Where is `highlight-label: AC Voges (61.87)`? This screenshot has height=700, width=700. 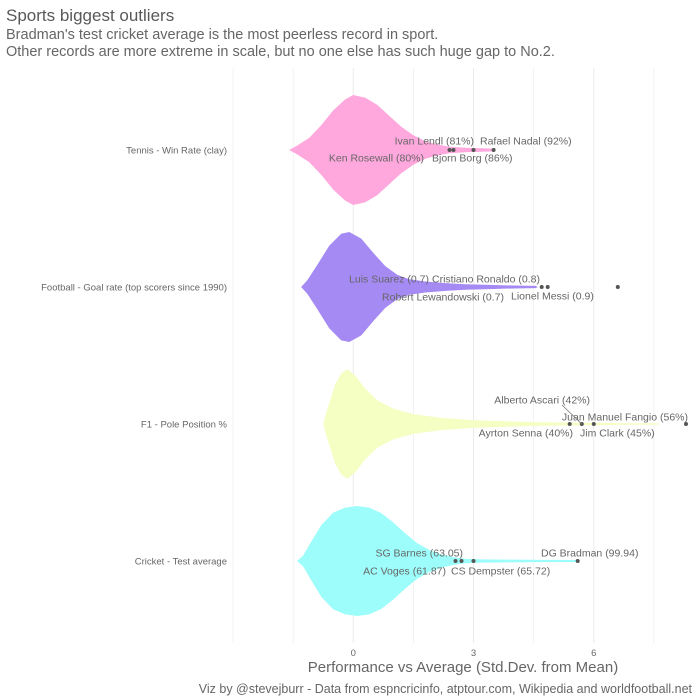
highlight-label: AC Voges (61.87) is located at coordinates (404, 572).